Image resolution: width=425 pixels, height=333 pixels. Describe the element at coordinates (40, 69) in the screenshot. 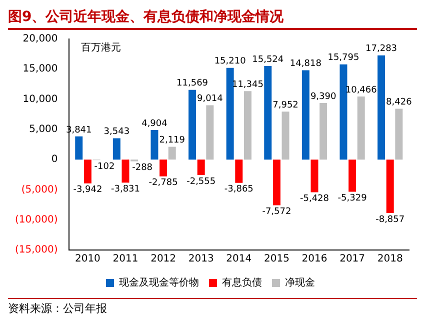

I see `y-tick-label: 15,000` at that location.